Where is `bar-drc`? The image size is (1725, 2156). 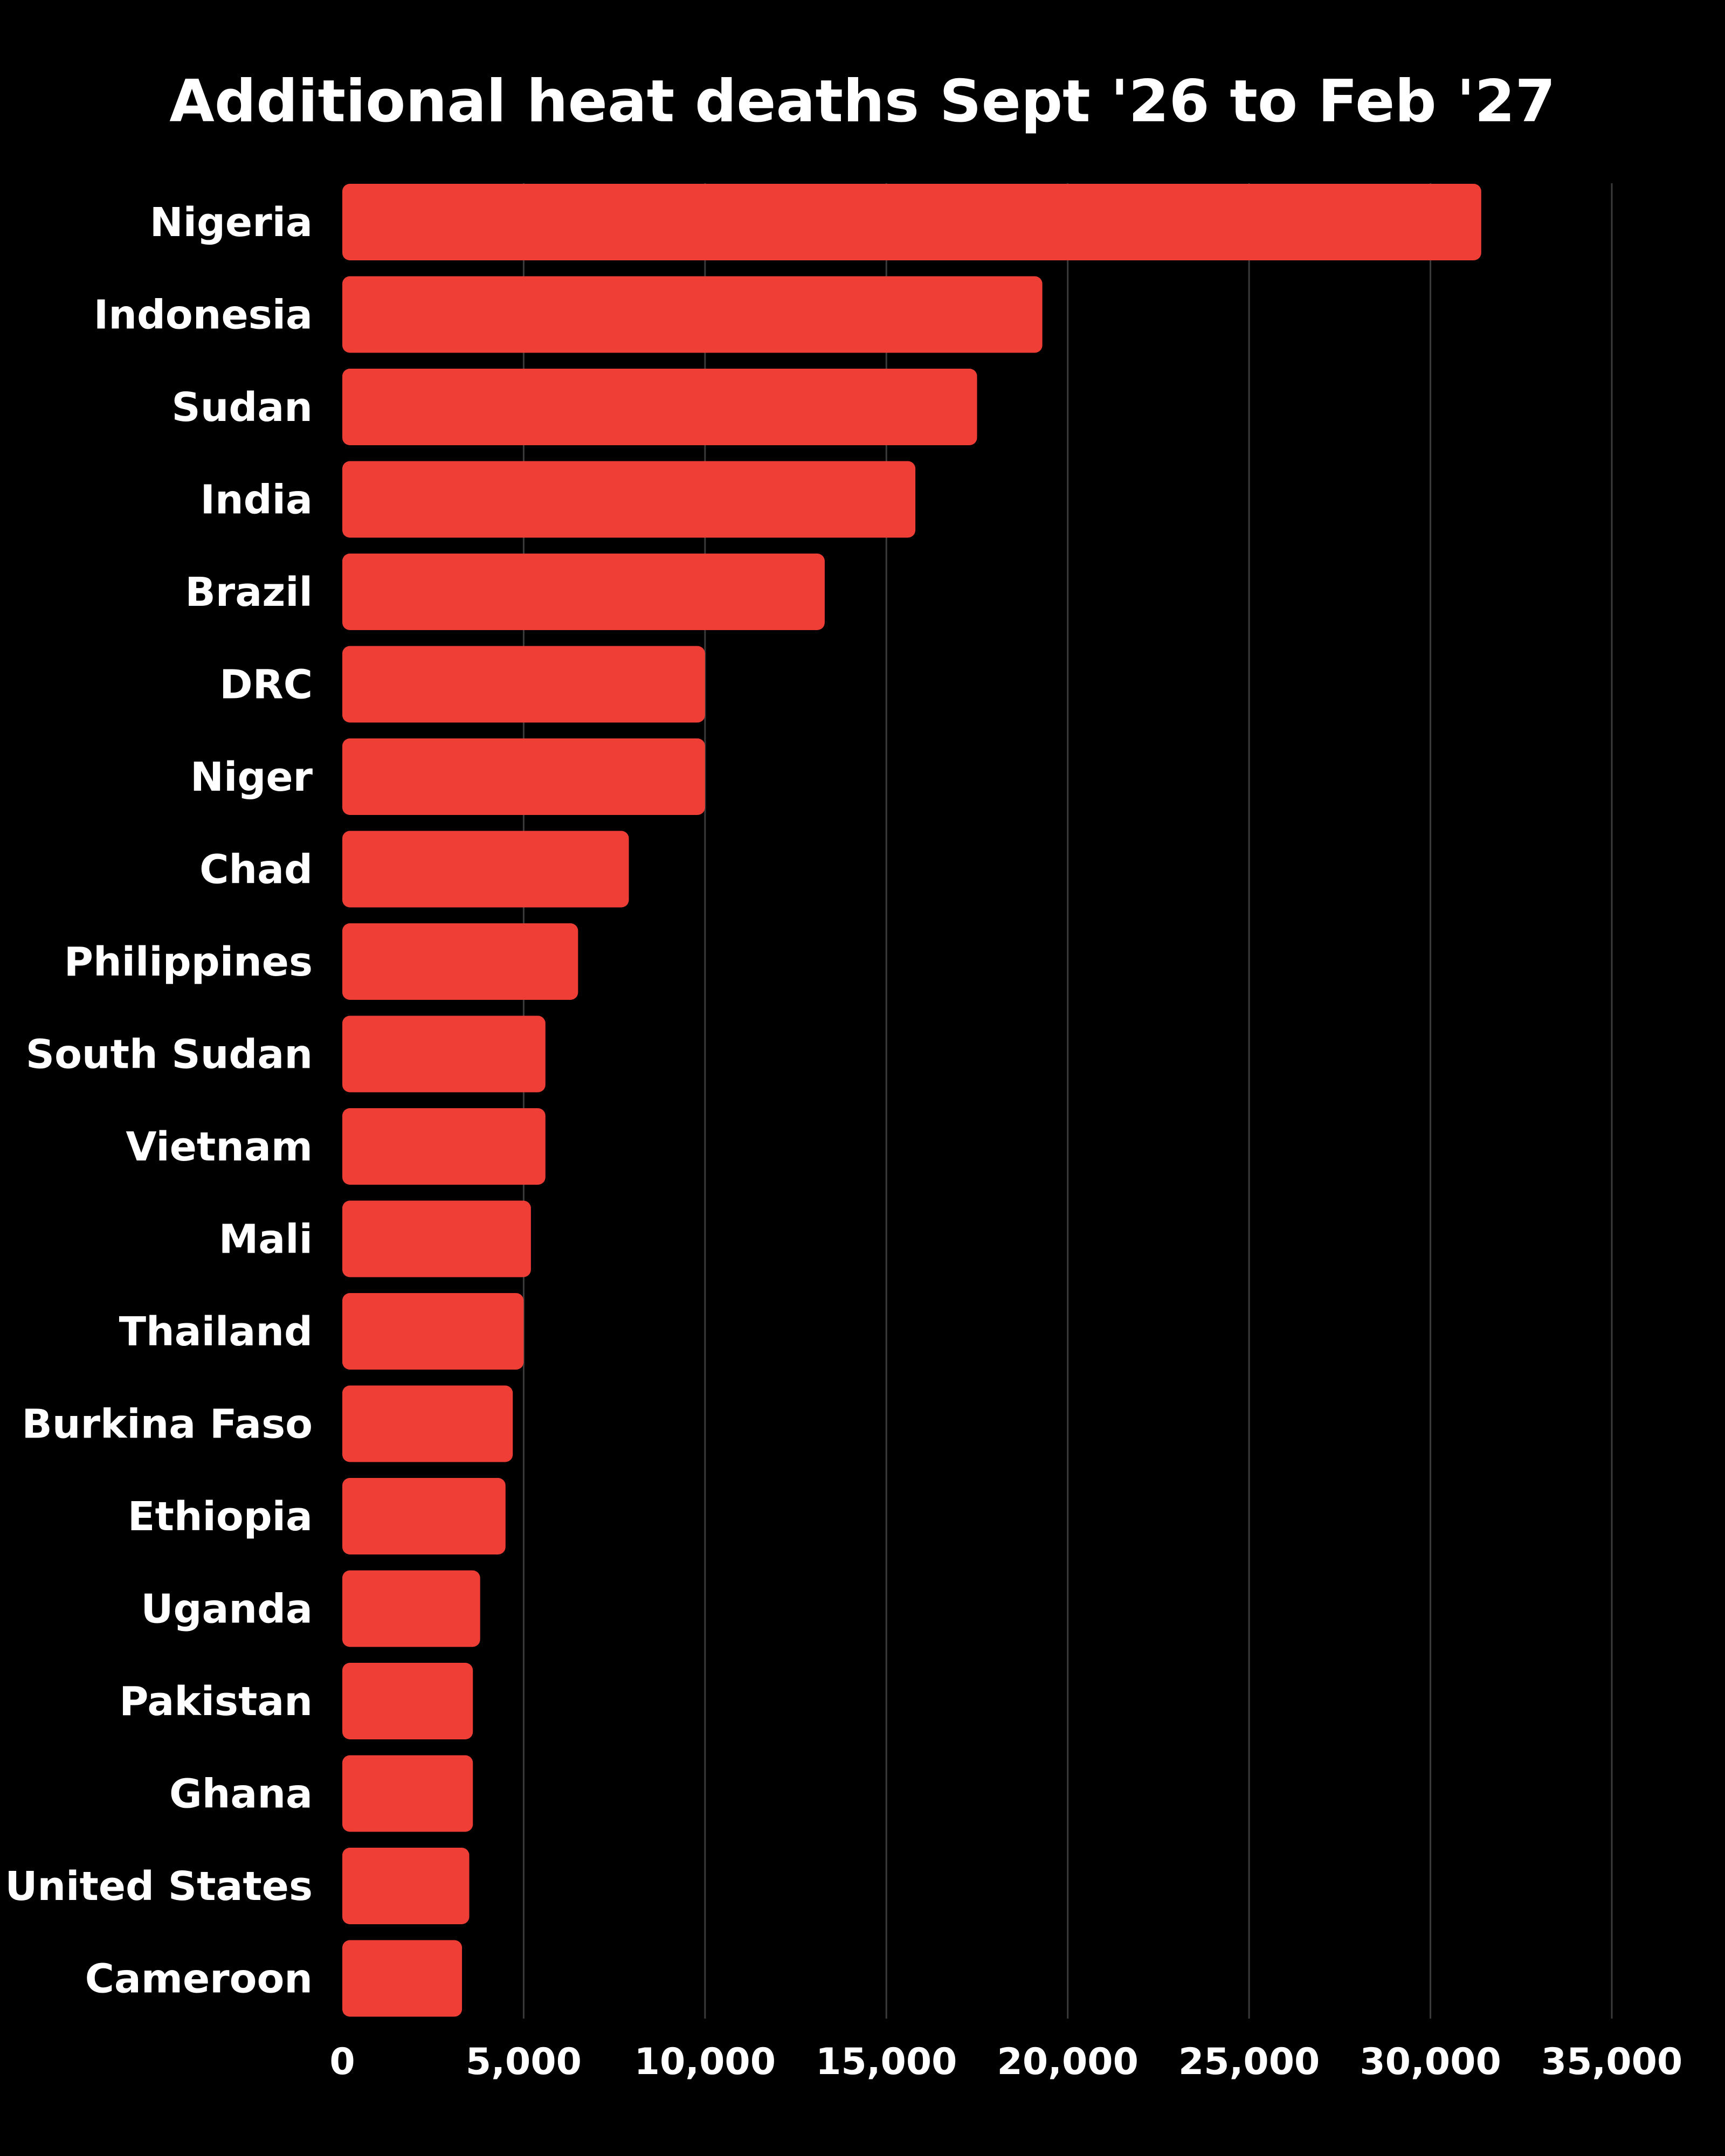
bar-drc is located at coordinates (523, 684).